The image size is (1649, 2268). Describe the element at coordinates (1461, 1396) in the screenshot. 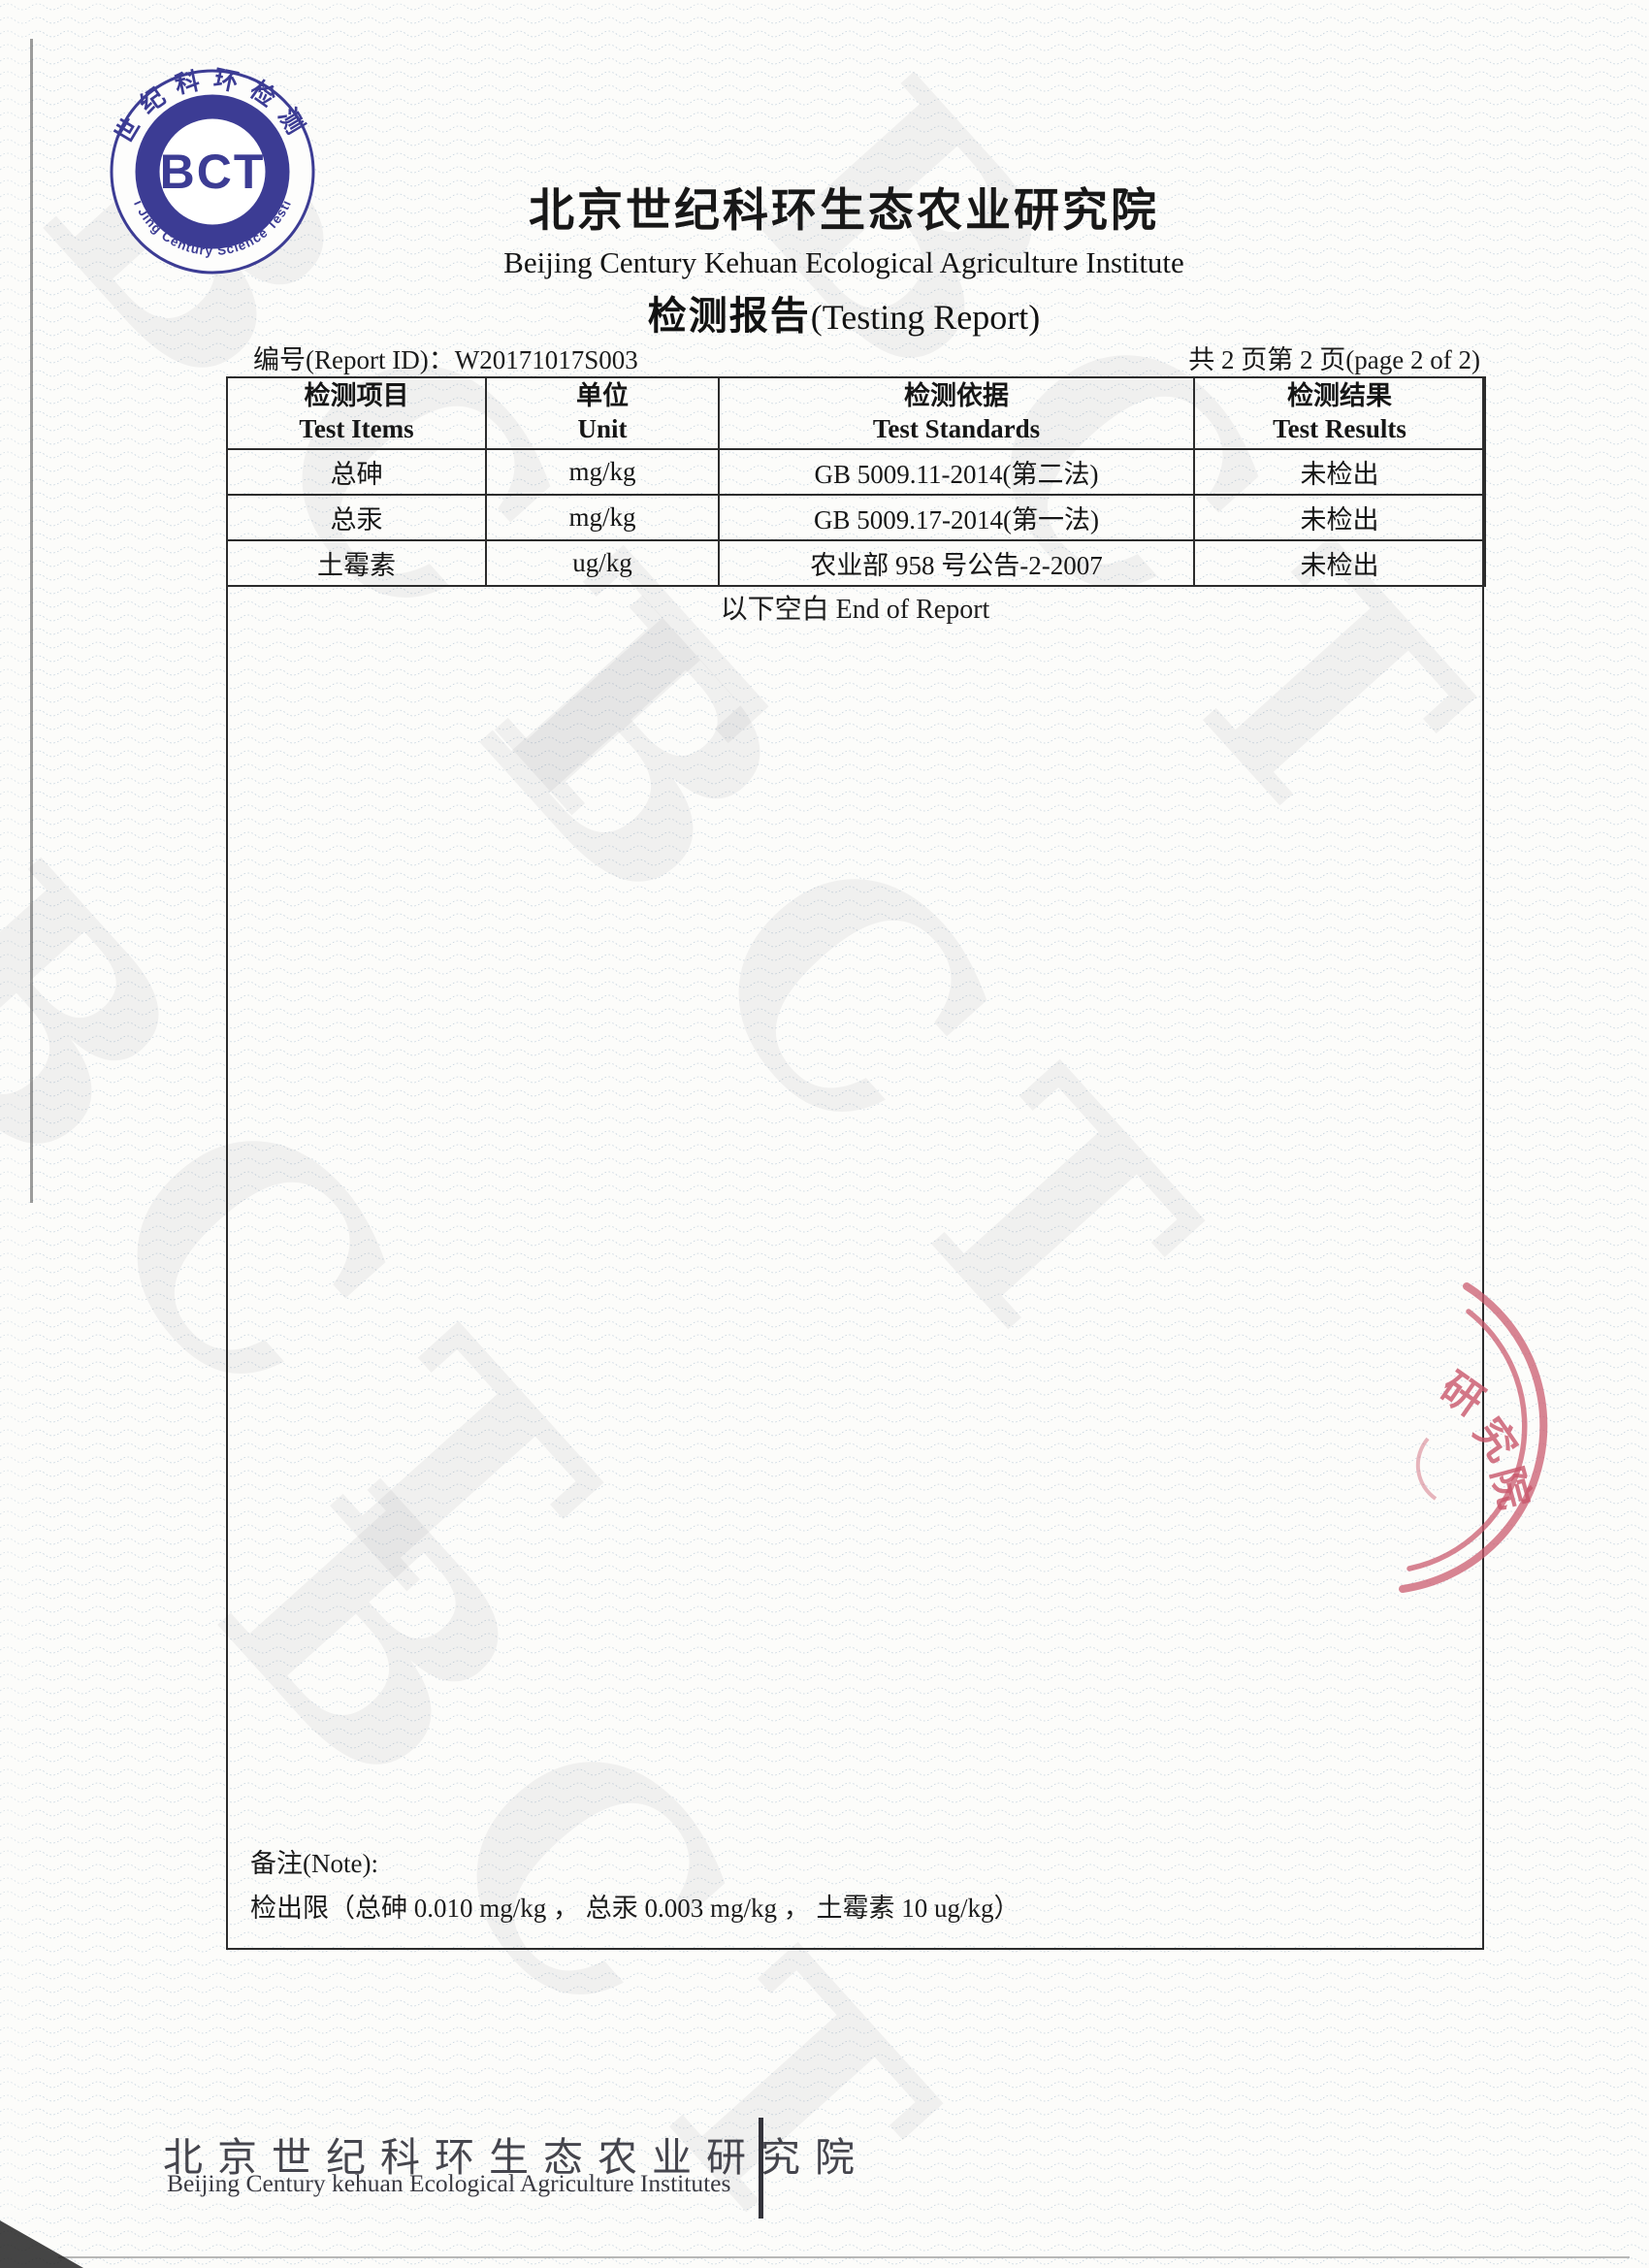

I see `stamp-char: 研` at that location.